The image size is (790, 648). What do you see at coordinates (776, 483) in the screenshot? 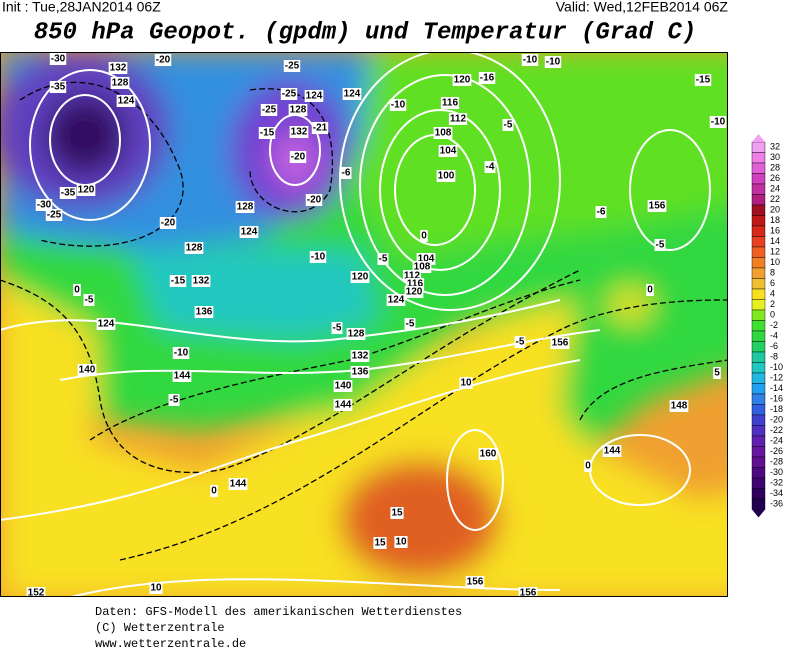
I see `legend-label: -32` at bounding box center [776, 483].